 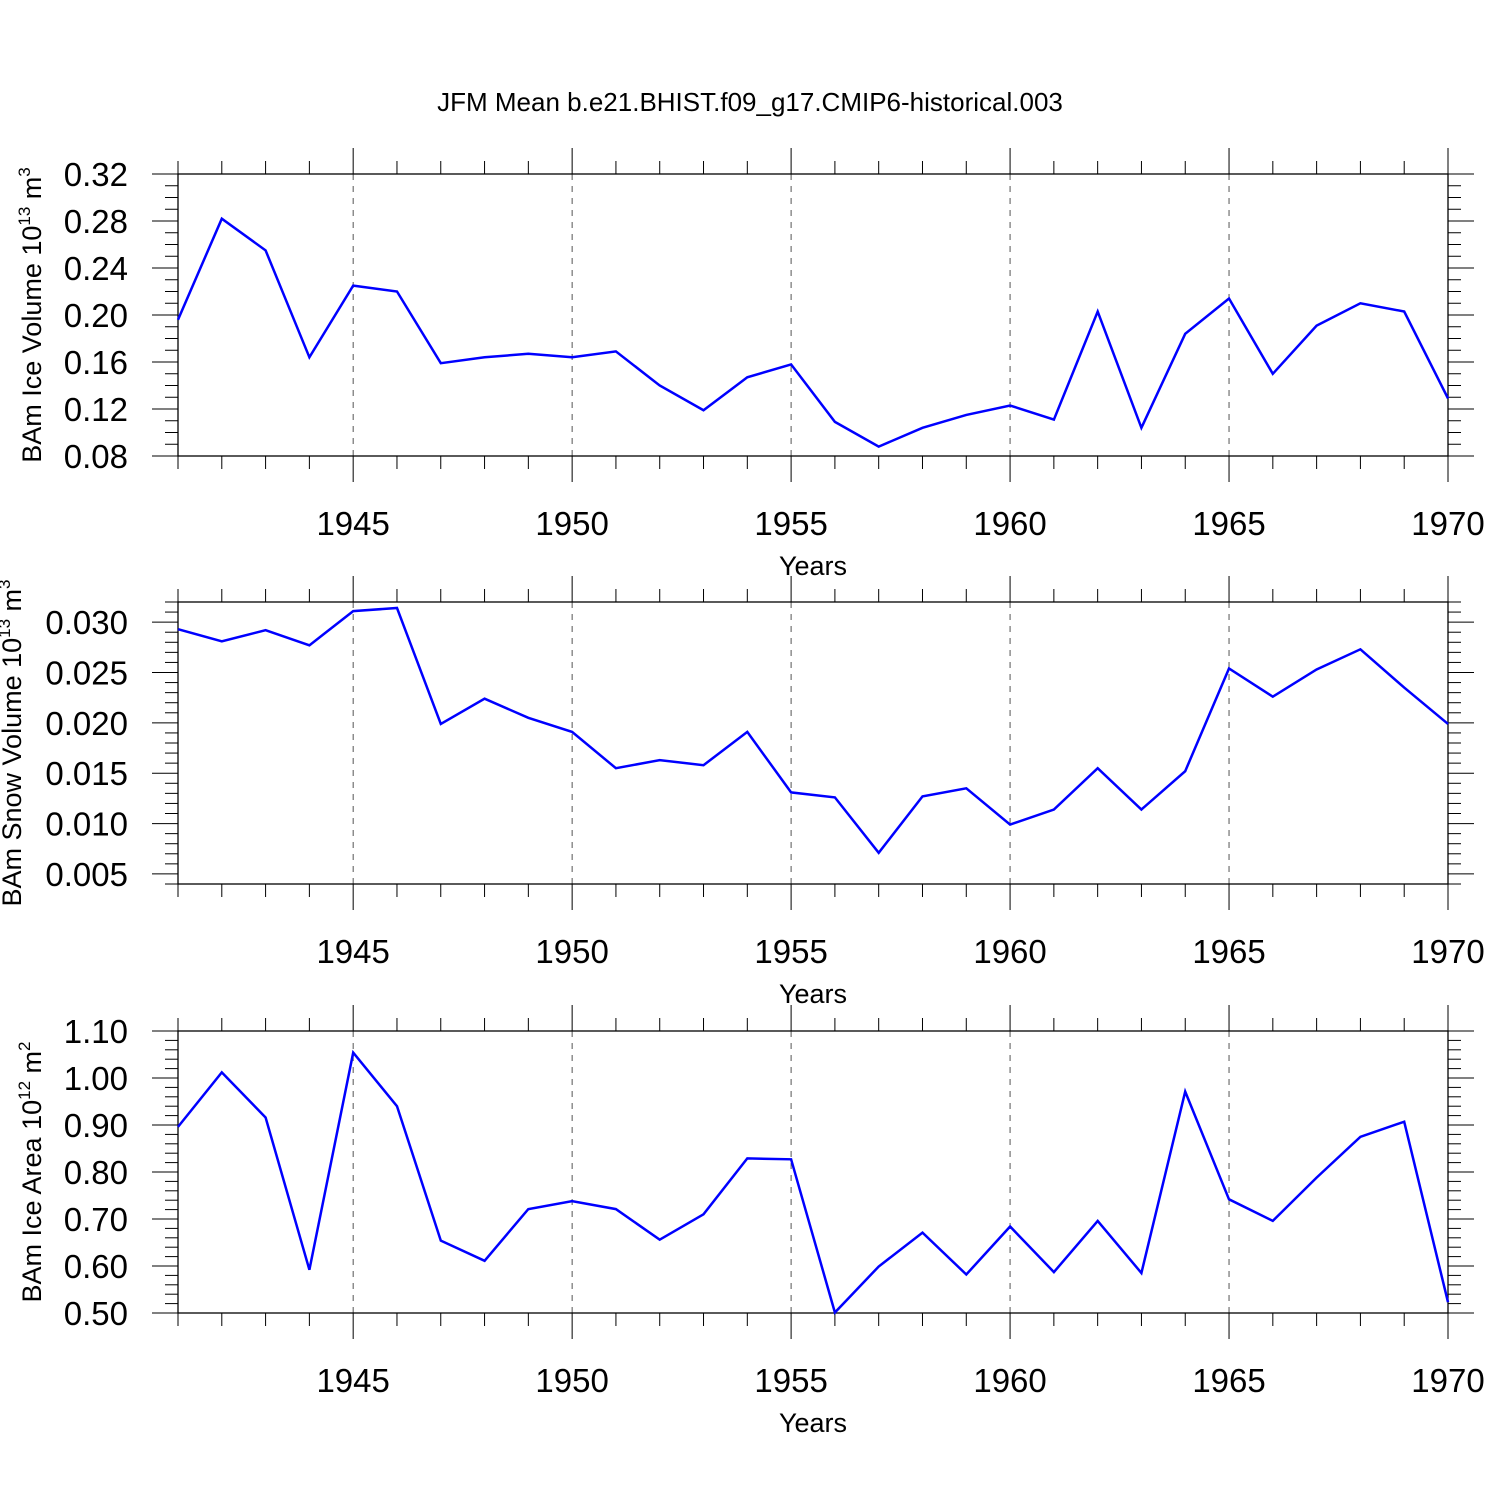 I want to click on y-tick-label: 0.70, so click(x=96, y=1219).